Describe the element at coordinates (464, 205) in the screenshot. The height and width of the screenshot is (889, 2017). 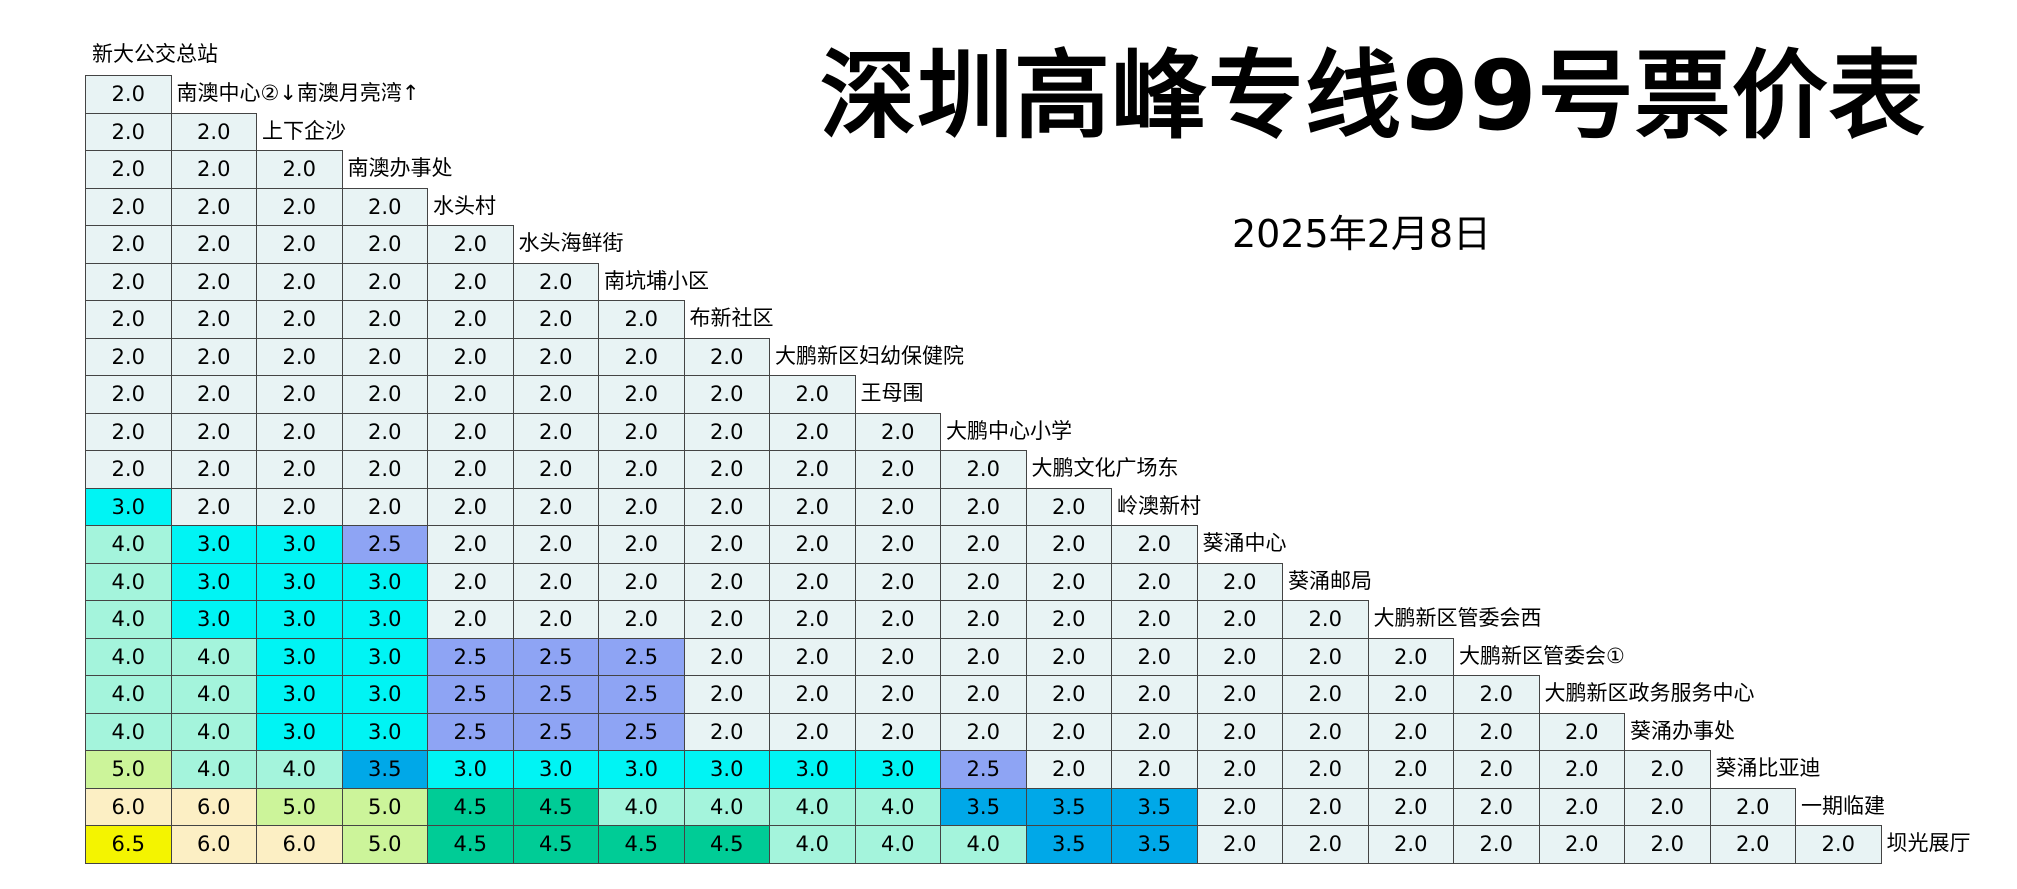
I see `station-label: 水头村` at that location.